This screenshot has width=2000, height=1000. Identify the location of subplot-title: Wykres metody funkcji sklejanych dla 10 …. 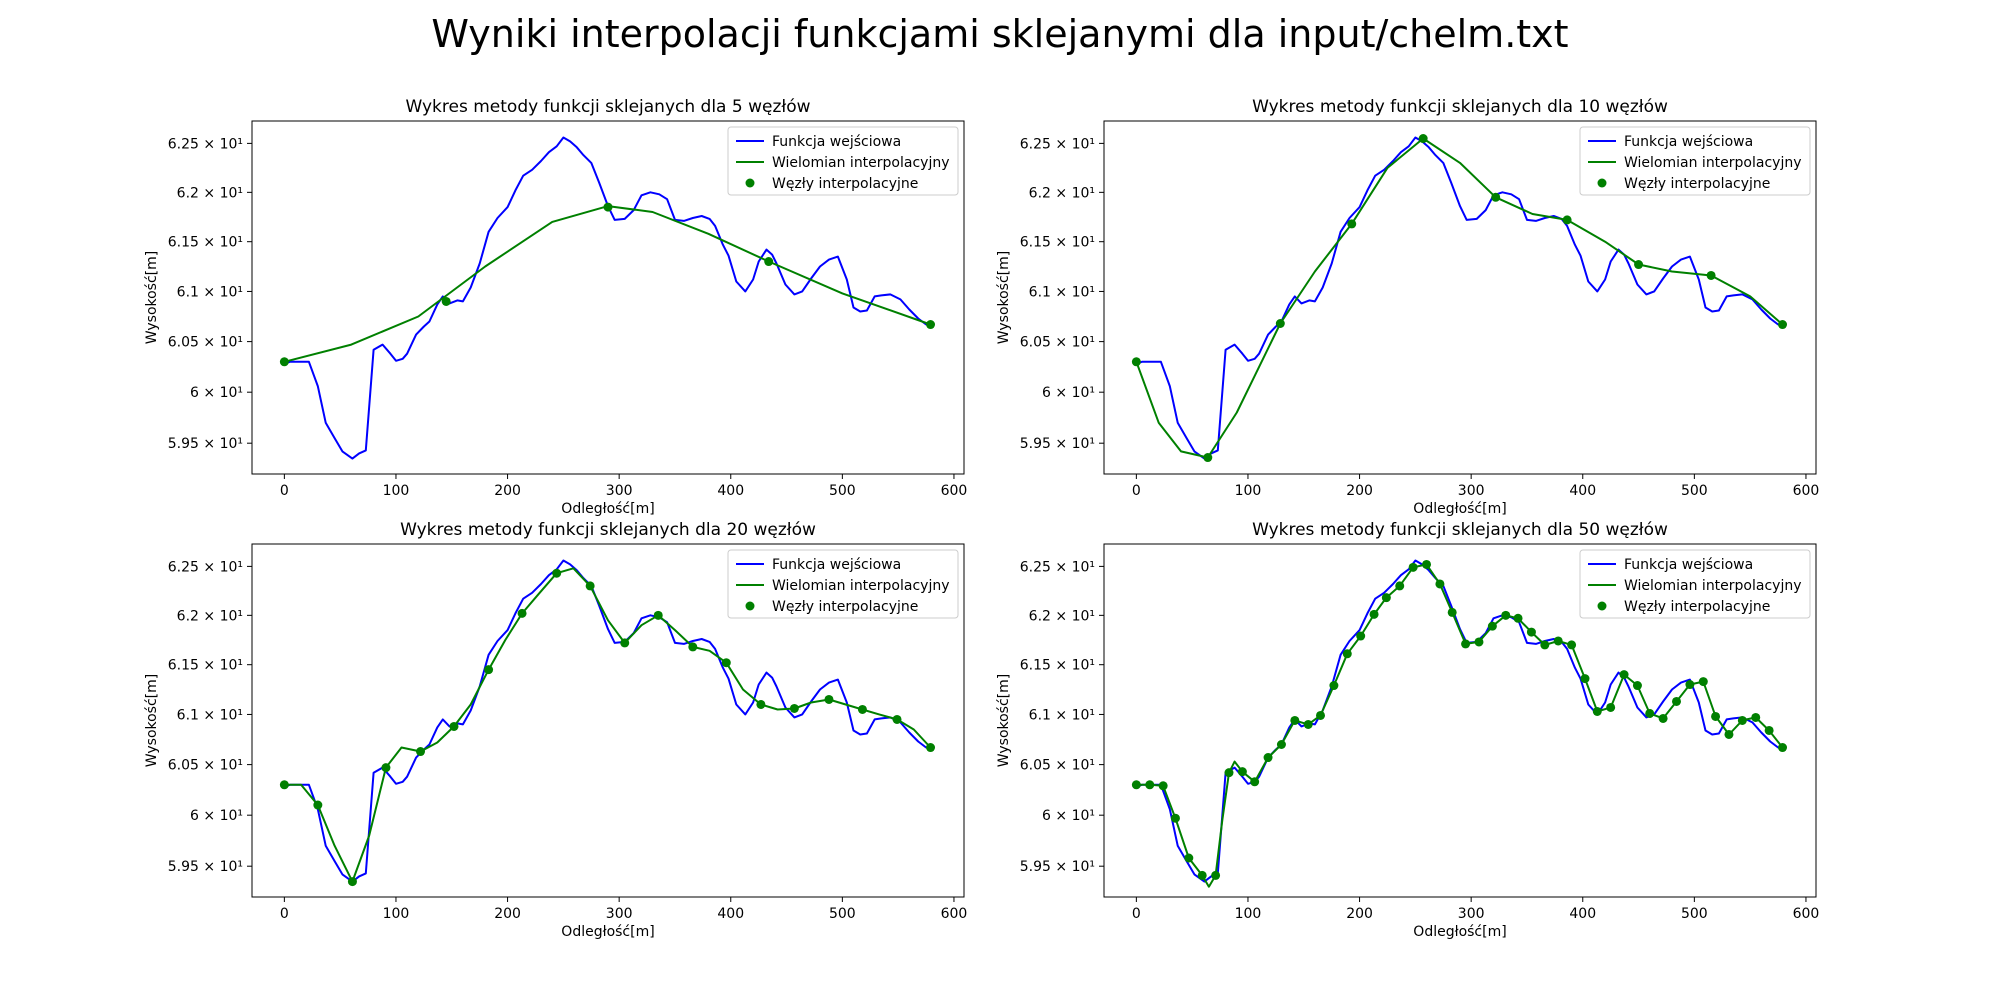
(1460, 107).